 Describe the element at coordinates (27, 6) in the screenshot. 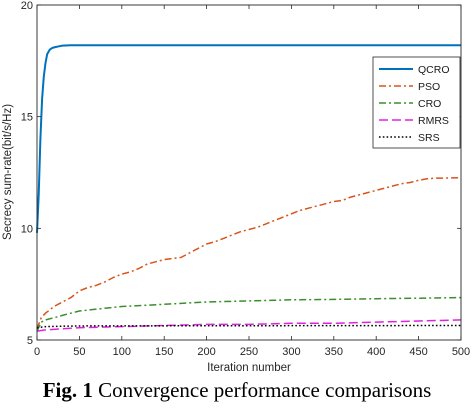

I see `y-tick-label: 20` at that location.